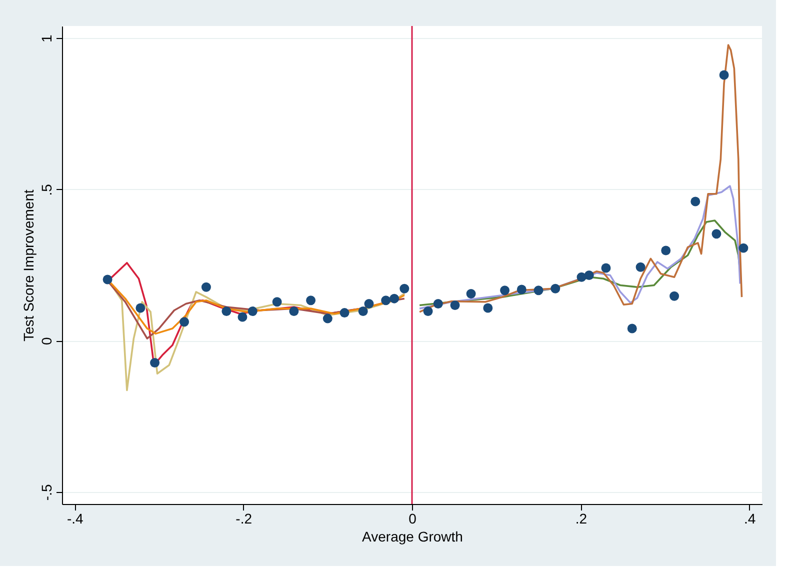 The image size is (790, 580). Describe the element at coordinates (412, 536) in the screenshot. I see `x-axis-title: Average Growth` at that location.